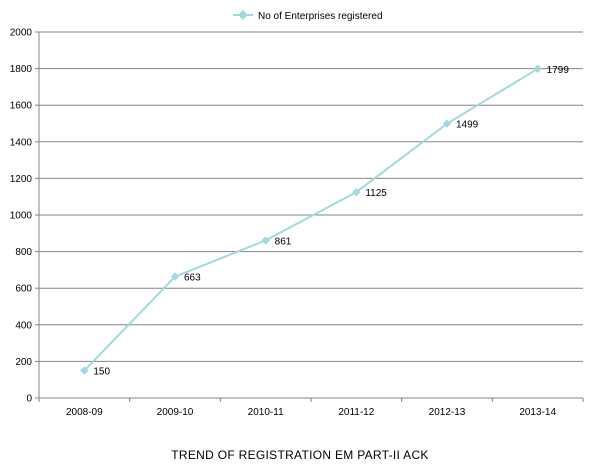  Describe the element at coordinates (558, 70) in the screenshot. I see `data-label: 1799` at that location.